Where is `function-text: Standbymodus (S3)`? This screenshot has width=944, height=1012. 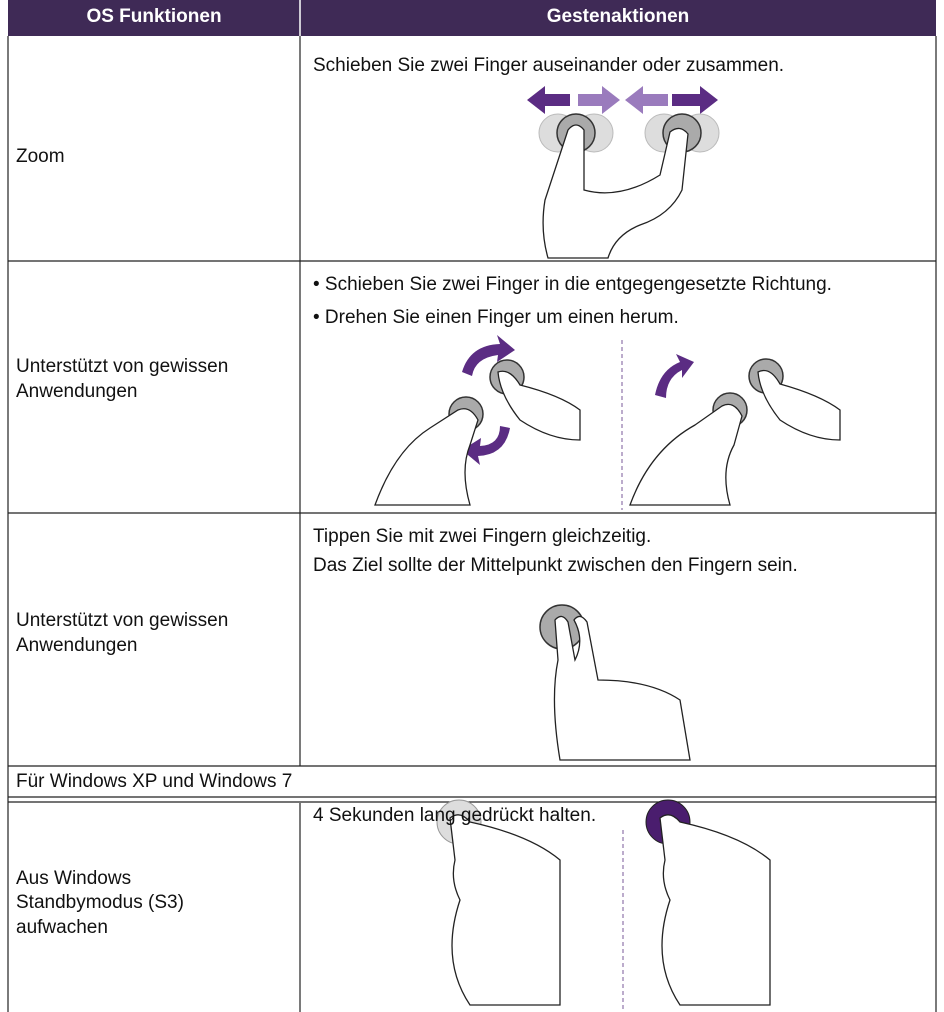 function-text: Standbymodus (S3) is located at coordinates (100, 902).